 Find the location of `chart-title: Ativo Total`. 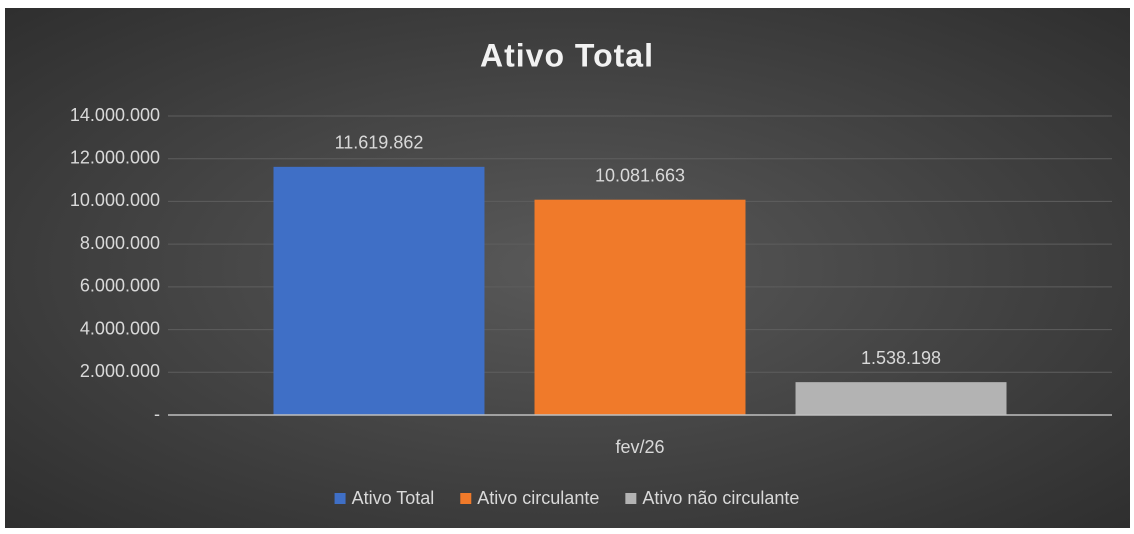

chart-title: Ativo Total is located at coordinates (567, 55).